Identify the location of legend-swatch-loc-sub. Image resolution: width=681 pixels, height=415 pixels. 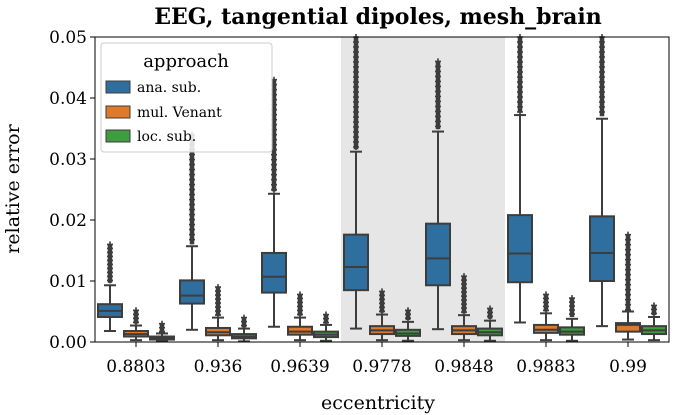
(118, 136).